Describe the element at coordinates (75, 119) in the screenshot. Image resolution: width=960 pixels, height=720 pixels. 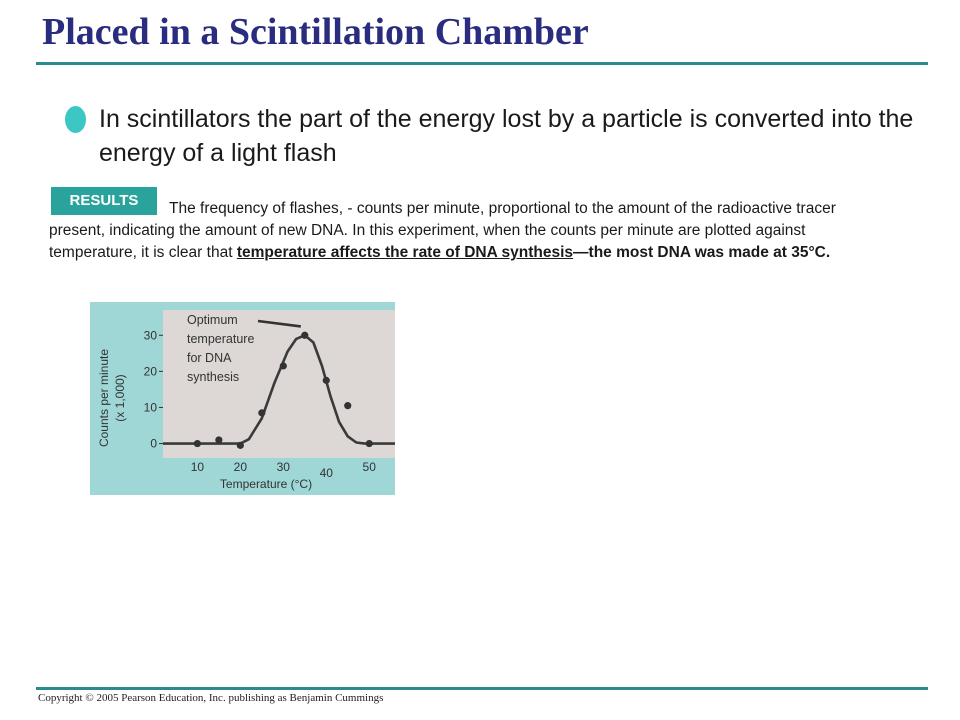
I see `bullet-icon` at that location.